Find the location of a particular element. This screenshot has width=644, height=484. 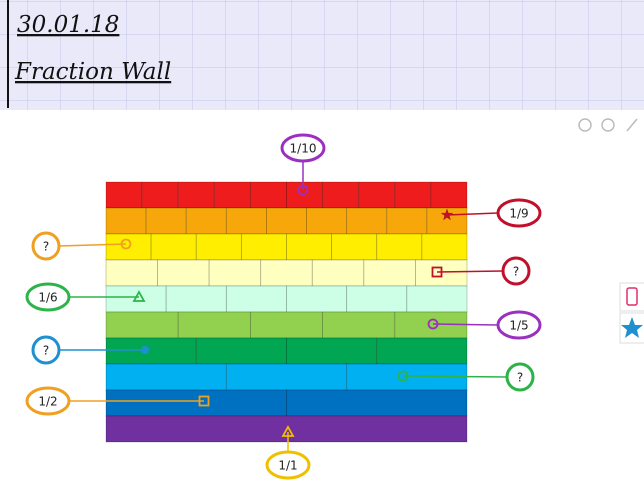

side-buttons is located at coordinates (631, 313).